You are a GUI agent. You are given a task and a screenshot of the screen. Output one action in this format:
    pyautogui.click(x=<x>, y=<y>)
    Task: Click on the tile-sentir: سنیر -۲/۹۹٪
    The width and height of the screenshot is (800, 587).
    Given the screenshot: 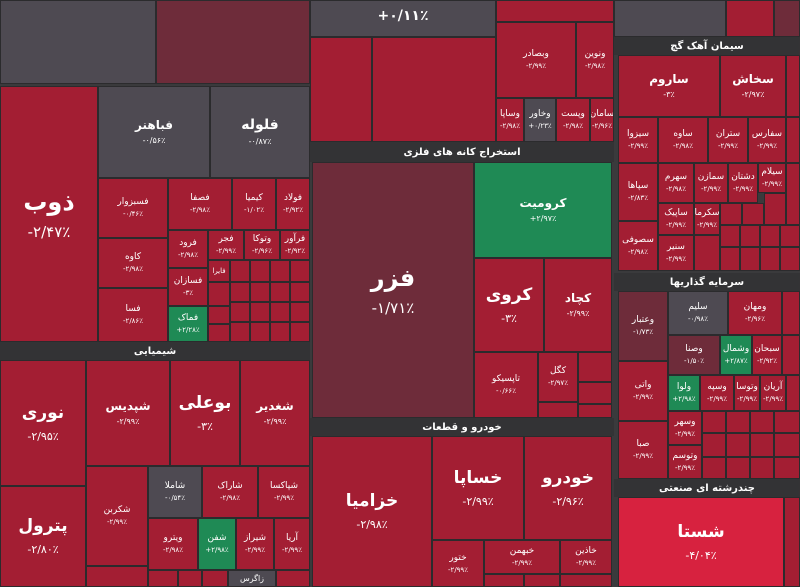 What is the action you would take?
    pyautogui.click(x=676, y=253)
    